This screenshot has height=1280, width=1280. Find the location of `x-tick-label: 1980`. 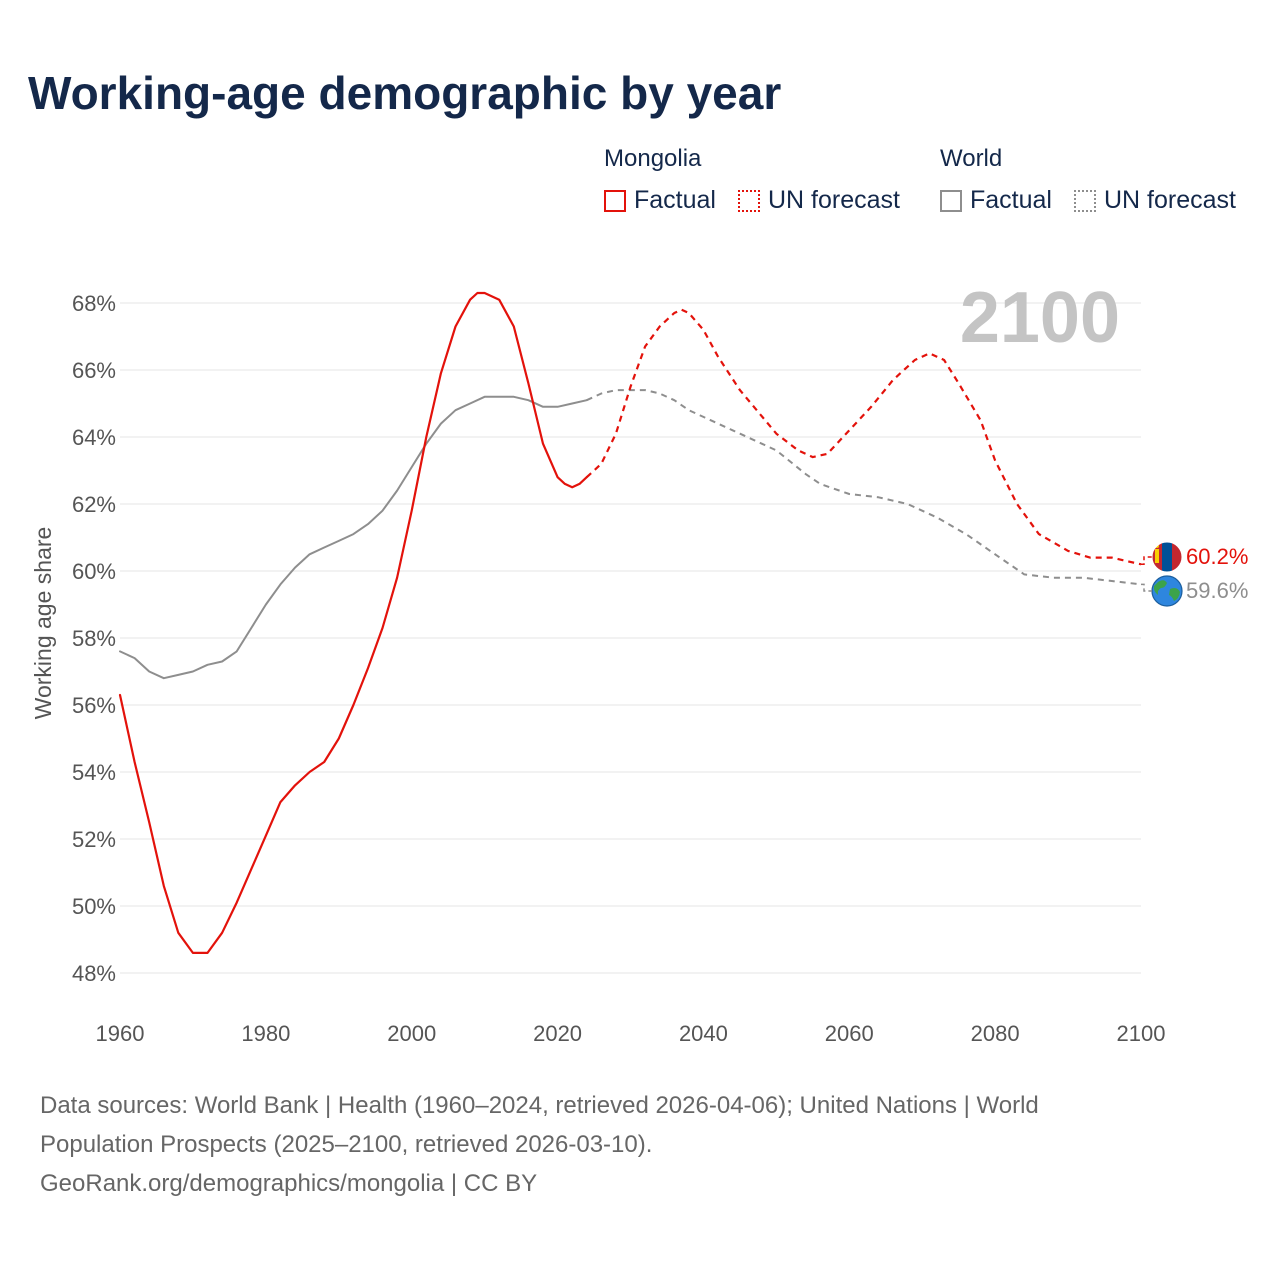

x-tick-label: 1980 is located at coordinates (265, 1033).